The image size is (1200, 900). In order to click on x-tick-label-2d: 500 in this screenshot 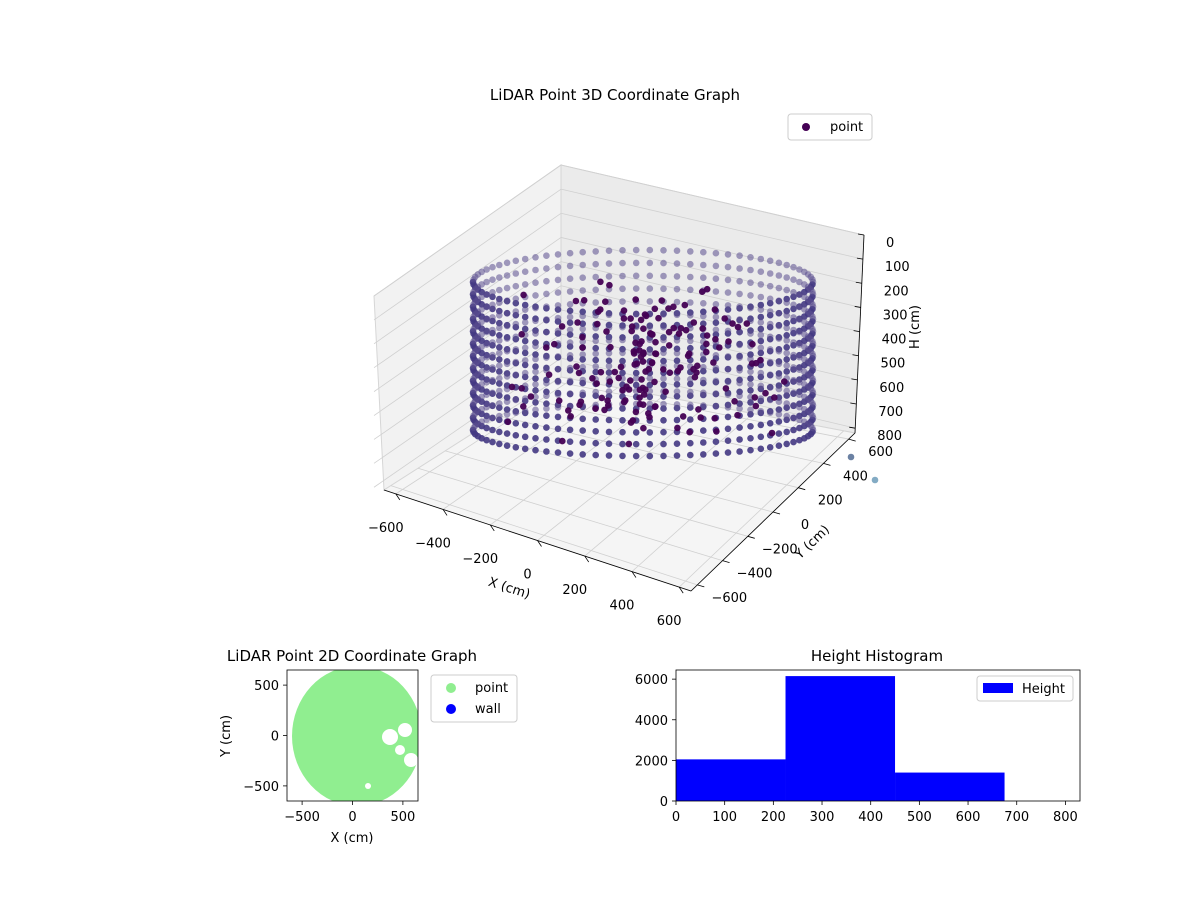, I will do `click(402, 817)`.